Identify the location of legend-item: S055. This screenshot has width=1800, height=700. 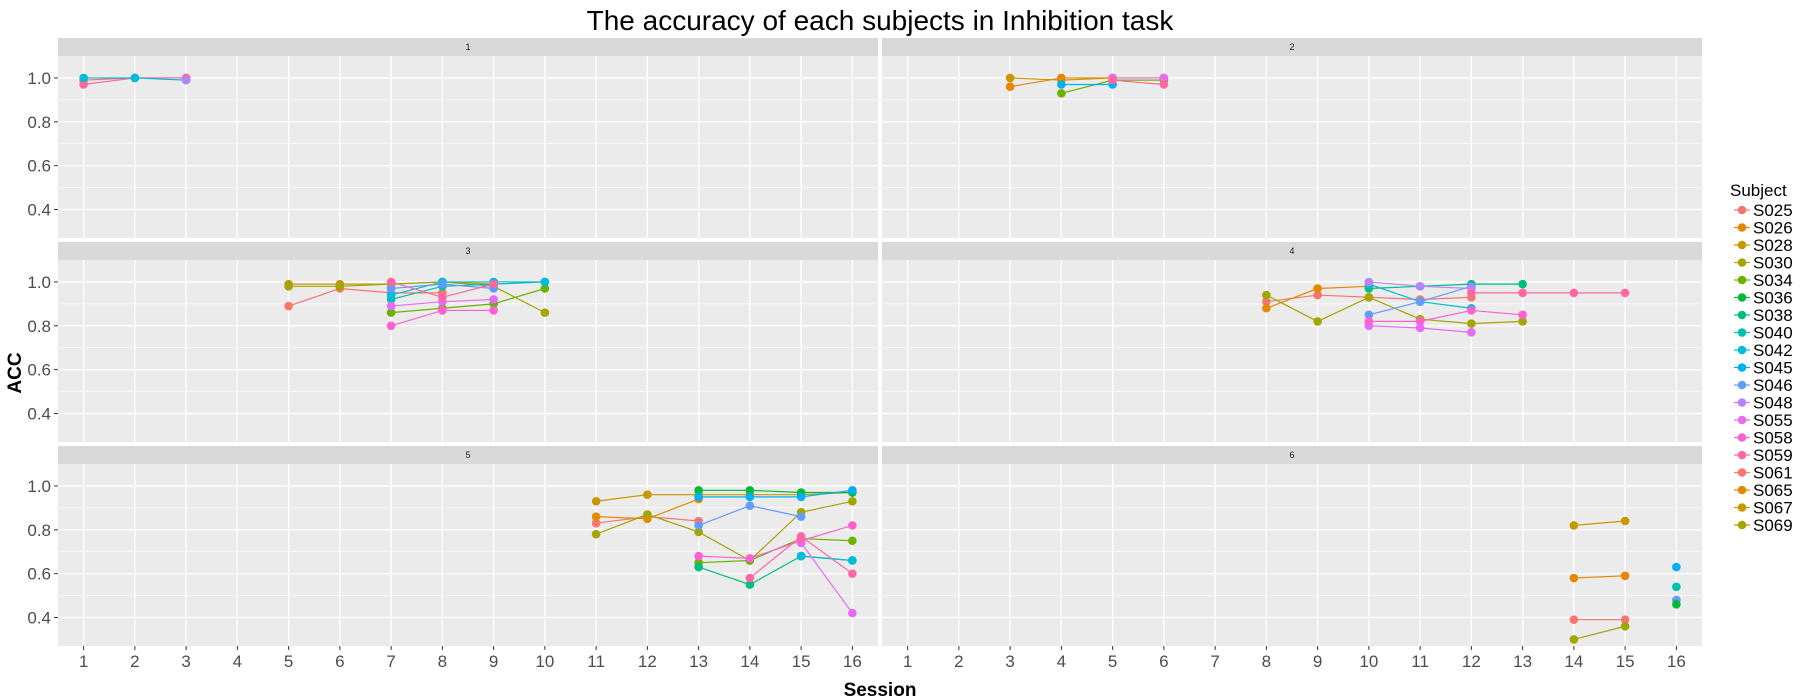
(1763, 420).